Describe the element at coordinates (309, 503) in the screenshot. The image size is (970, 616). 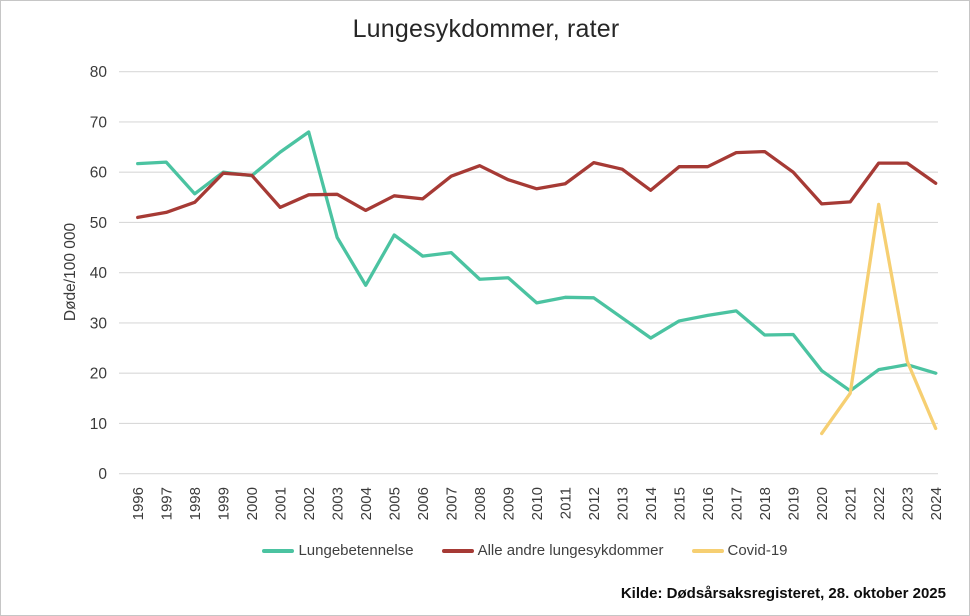
I see `x-tick-label: 2002` at that location.